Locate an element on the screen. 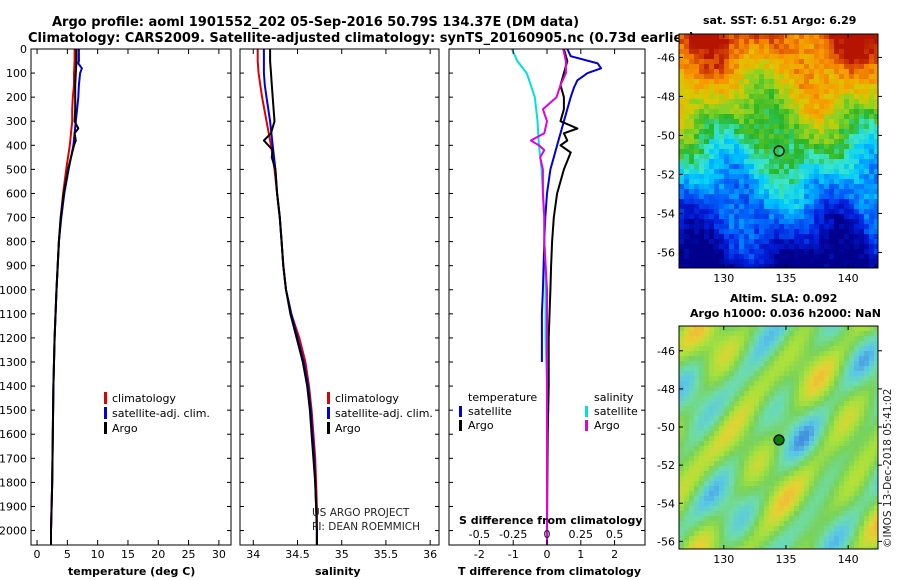 This screenshot has width=900, height=580. legend-label-climatology: climatology is located at coordinates (144, 398).